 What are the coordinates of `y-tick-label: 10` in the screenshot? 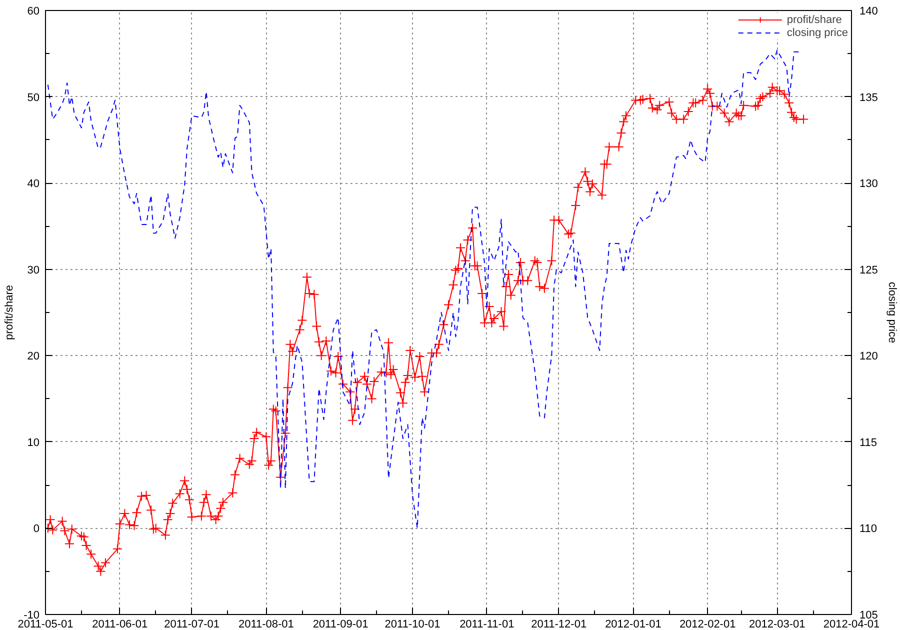 It's located at (33, 442).